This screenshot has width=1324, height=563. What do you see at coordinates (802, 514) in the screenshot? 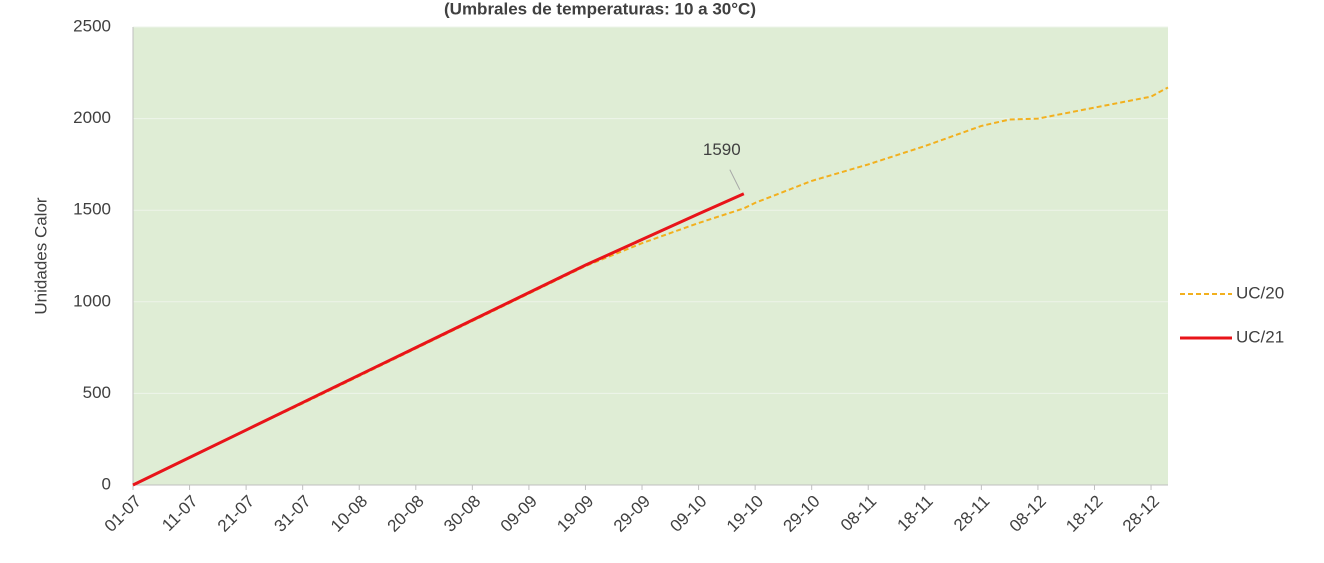
I see `x-tick-label: 29-10` at bounding box center [802, 514].